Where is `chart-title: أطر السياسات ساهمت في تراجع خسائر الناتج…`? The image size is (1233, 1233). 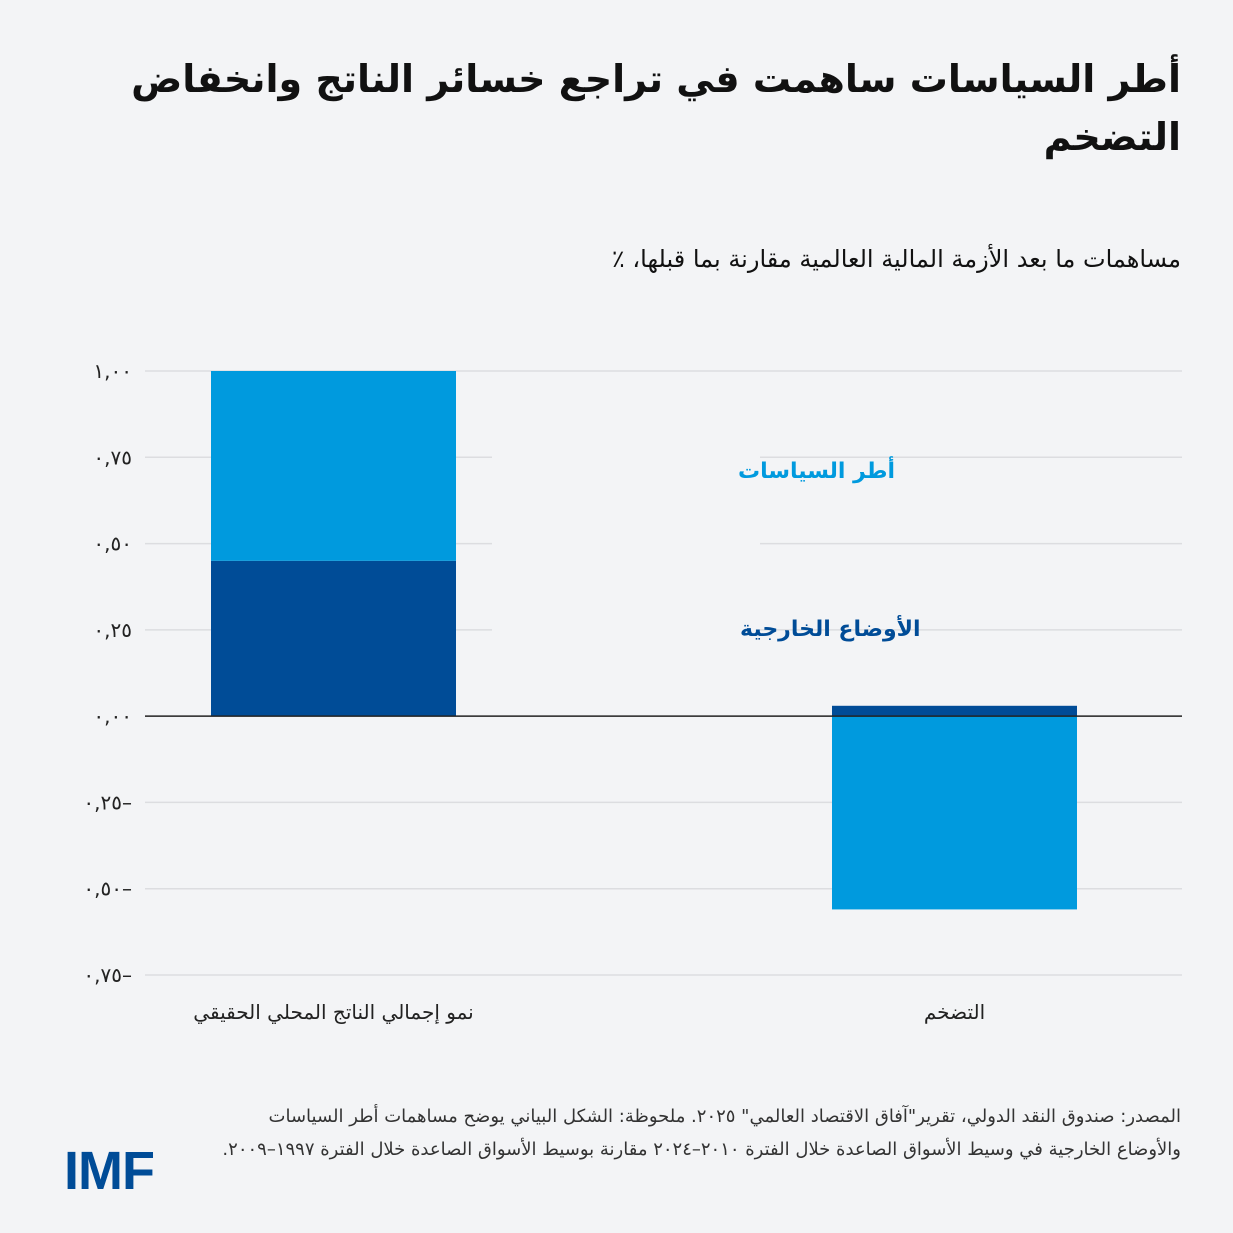
chart-title: أطر السياسات ساهمت في تراجع خسائر الناتج… is located at coordinates (656, 108).